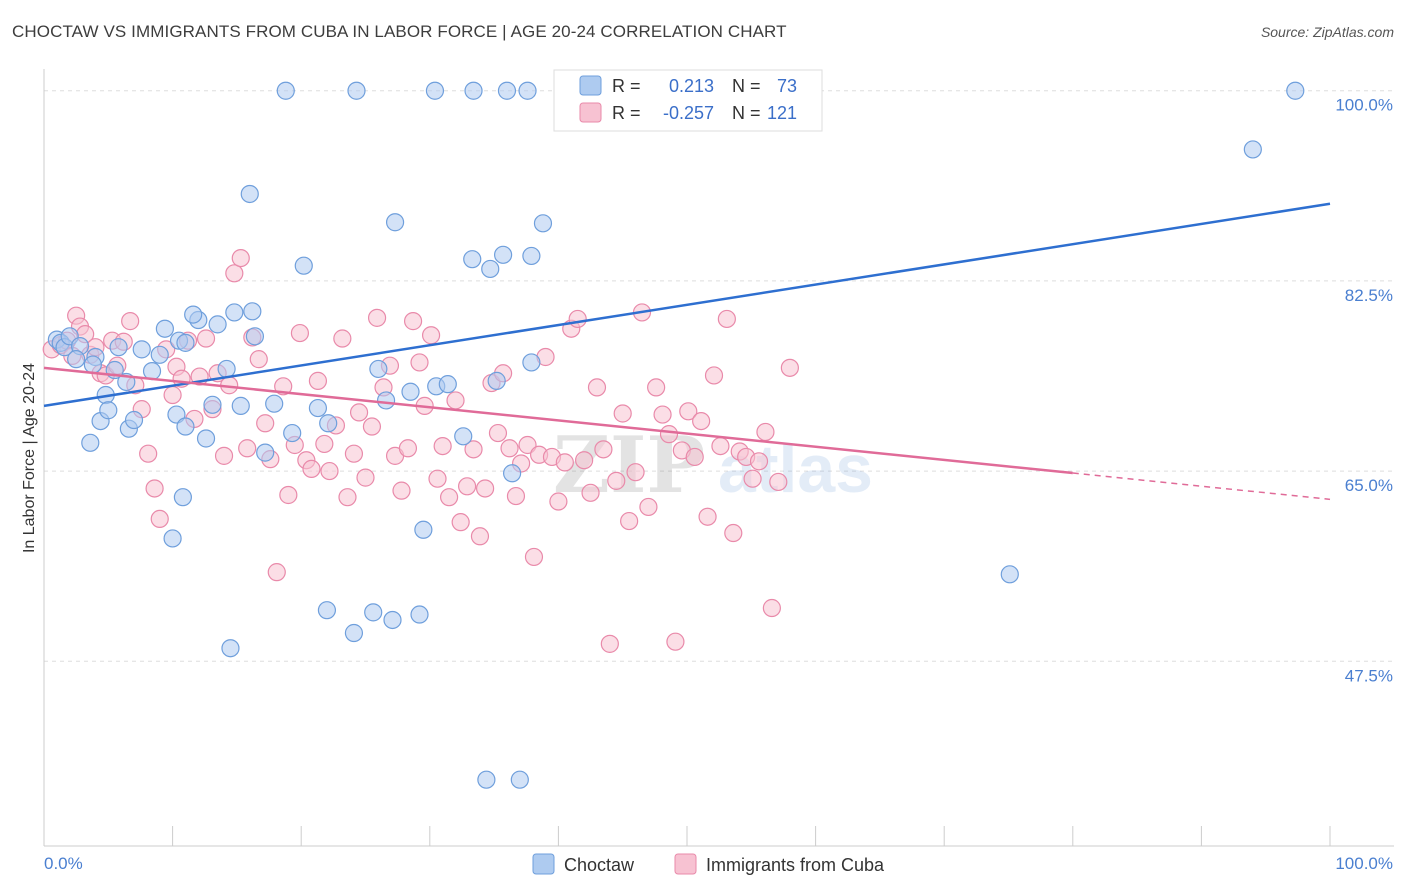  Describe the element at coordinates (688, 113) in the screenshot. I see `legend-r-value-cuba: -0.257` at that location.